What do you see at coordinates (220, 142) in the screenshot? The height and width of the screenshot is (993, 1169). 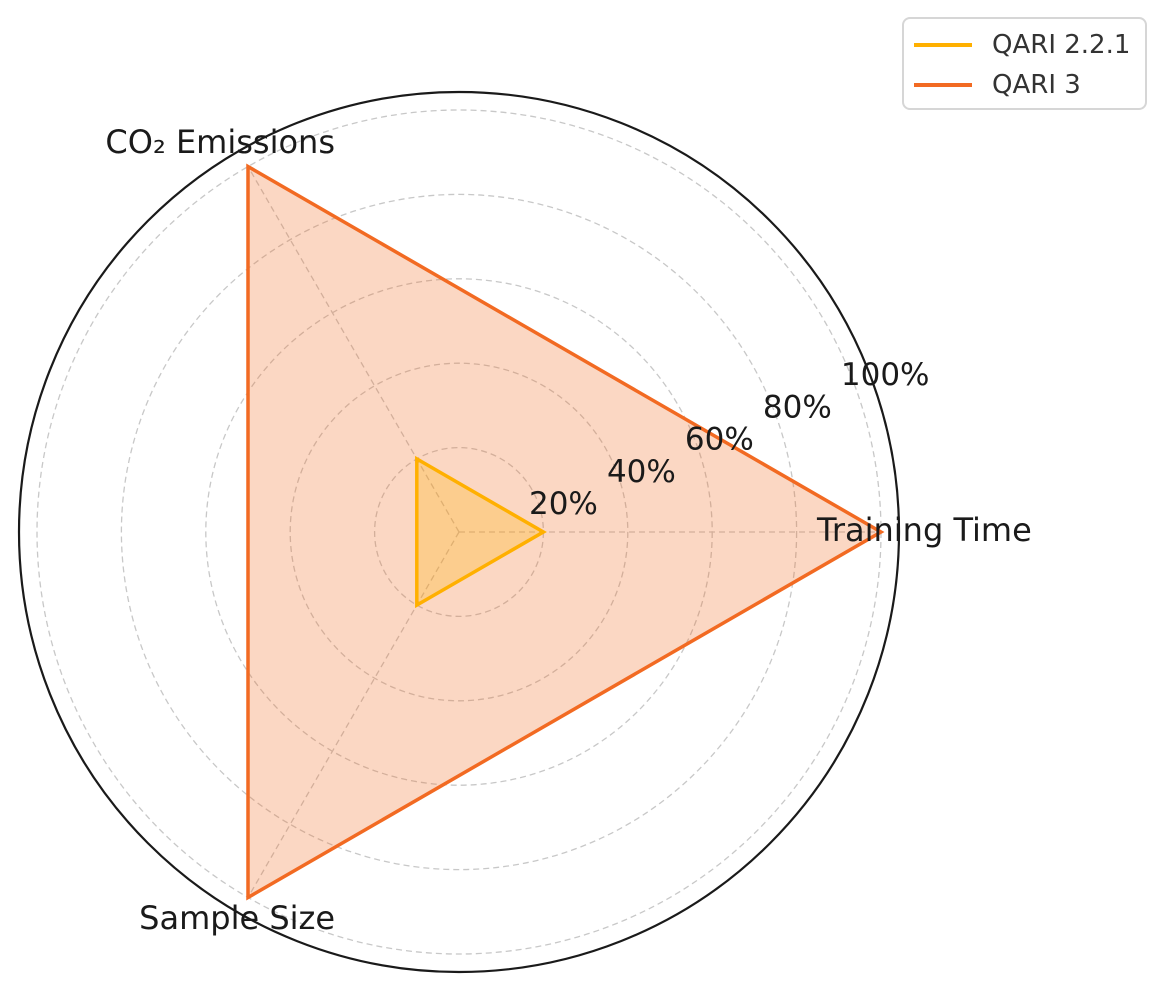 I see `category-label-2: CO₂ Emissions` at bounding box center [220, 142].